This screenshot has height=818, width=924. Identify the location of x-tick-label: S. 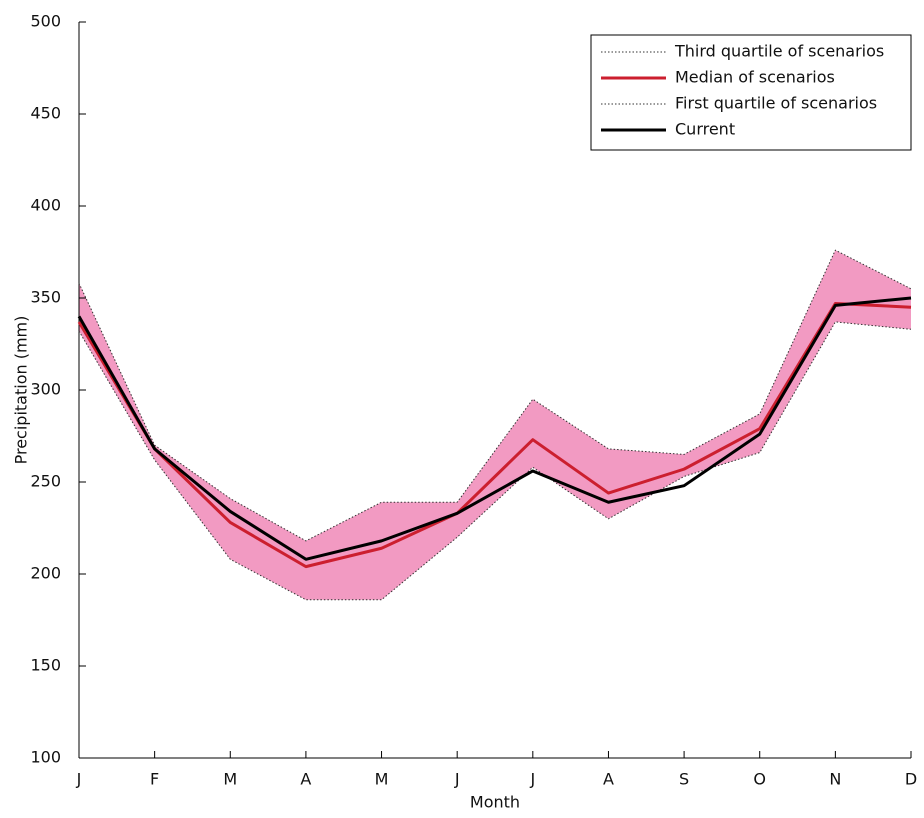
(684, 779).